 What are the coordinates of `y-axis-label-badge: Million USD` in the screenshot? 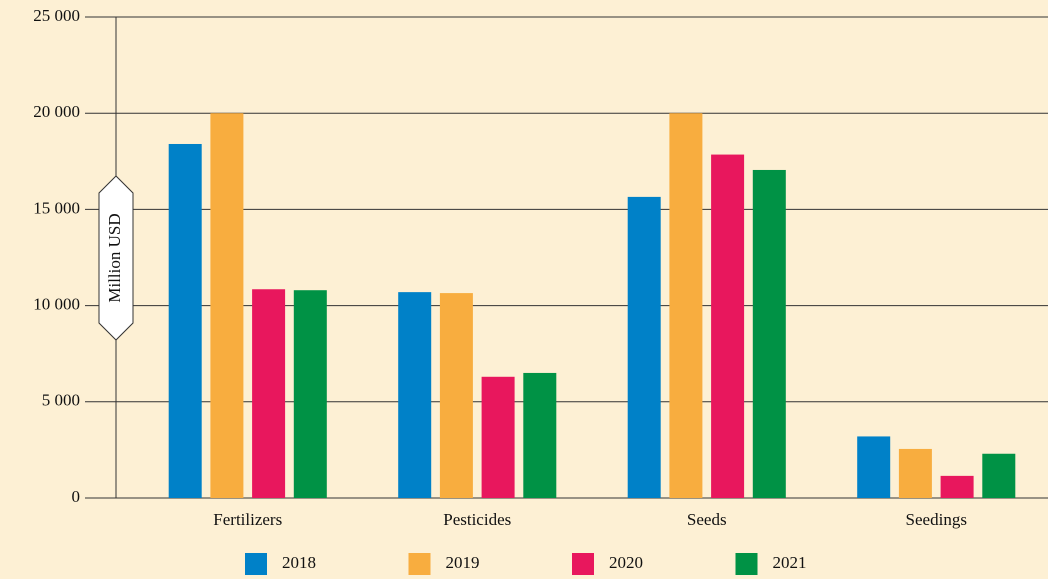 It's located at (116, 258).